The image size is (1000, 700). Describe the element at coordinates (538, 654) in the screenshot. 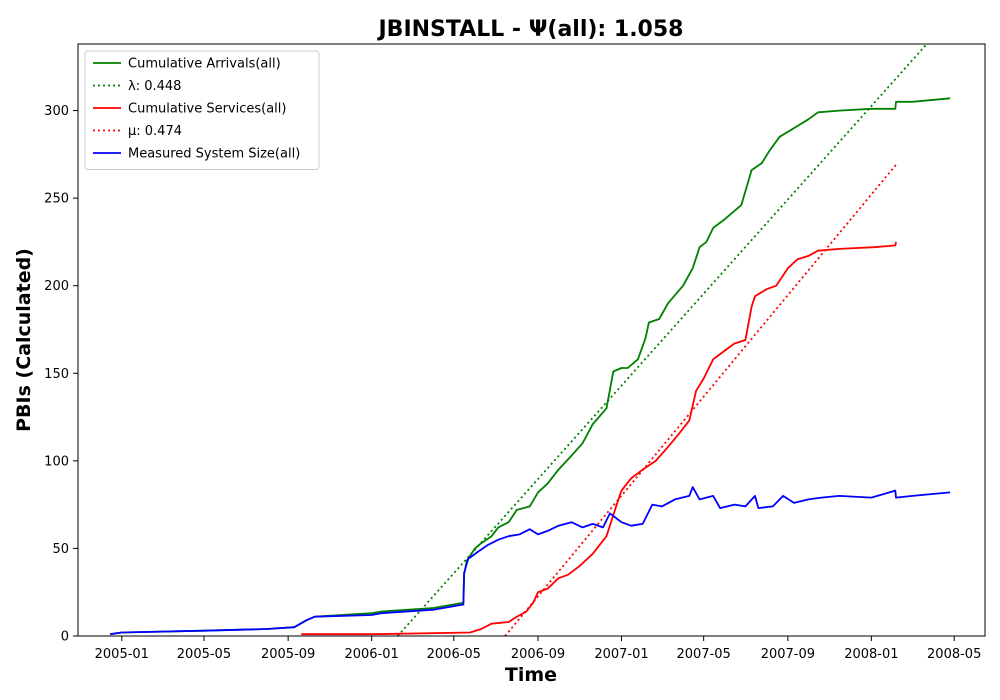

I see `x-tick-label: 2006-09` at that location.